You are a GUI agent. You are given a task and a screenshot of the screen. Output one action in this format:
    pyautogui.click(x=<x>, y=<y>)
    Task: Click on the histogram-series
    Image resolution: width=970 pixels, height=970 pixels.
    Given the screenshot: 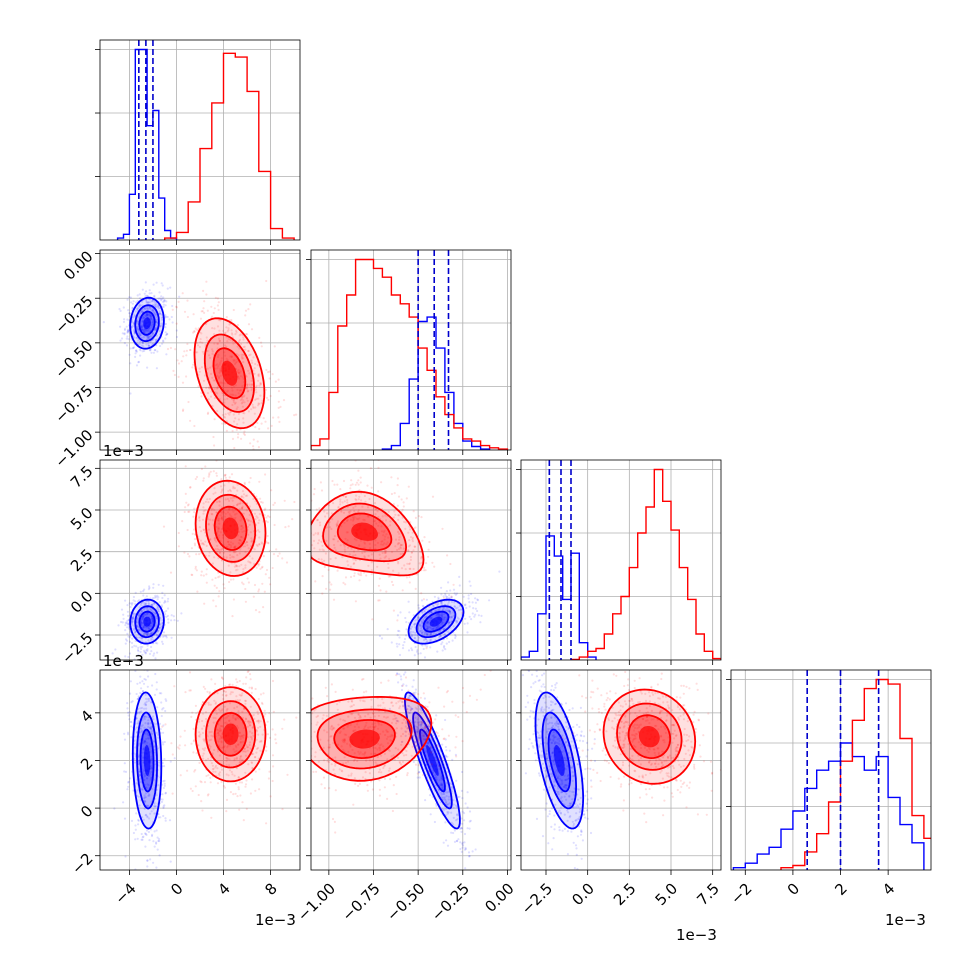 What is the action you would take?
    pyautogui.click(x=436, y=383)
    